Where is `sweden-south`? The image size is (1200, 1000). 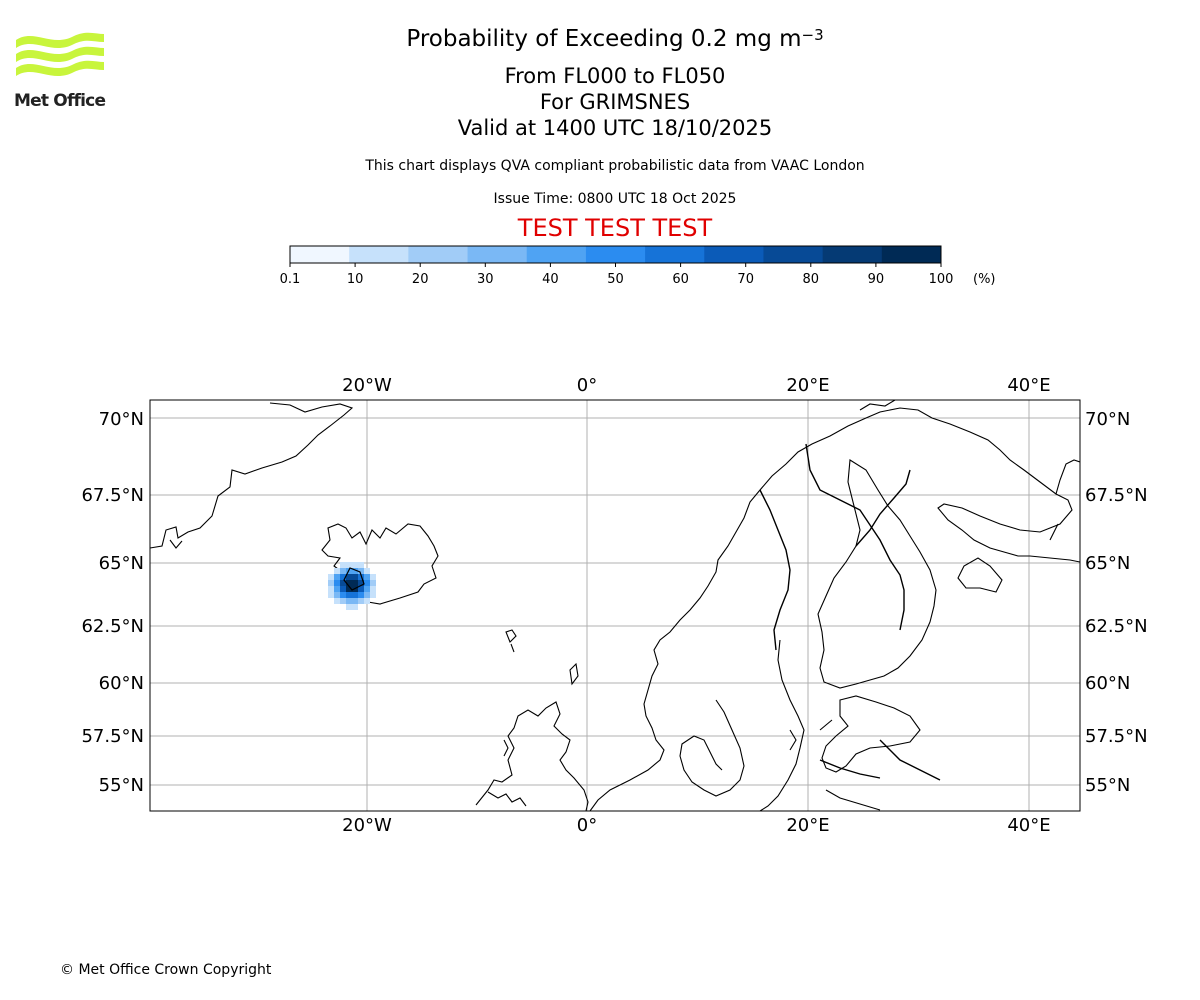 sweden-south is located at coordinates (782, 725).